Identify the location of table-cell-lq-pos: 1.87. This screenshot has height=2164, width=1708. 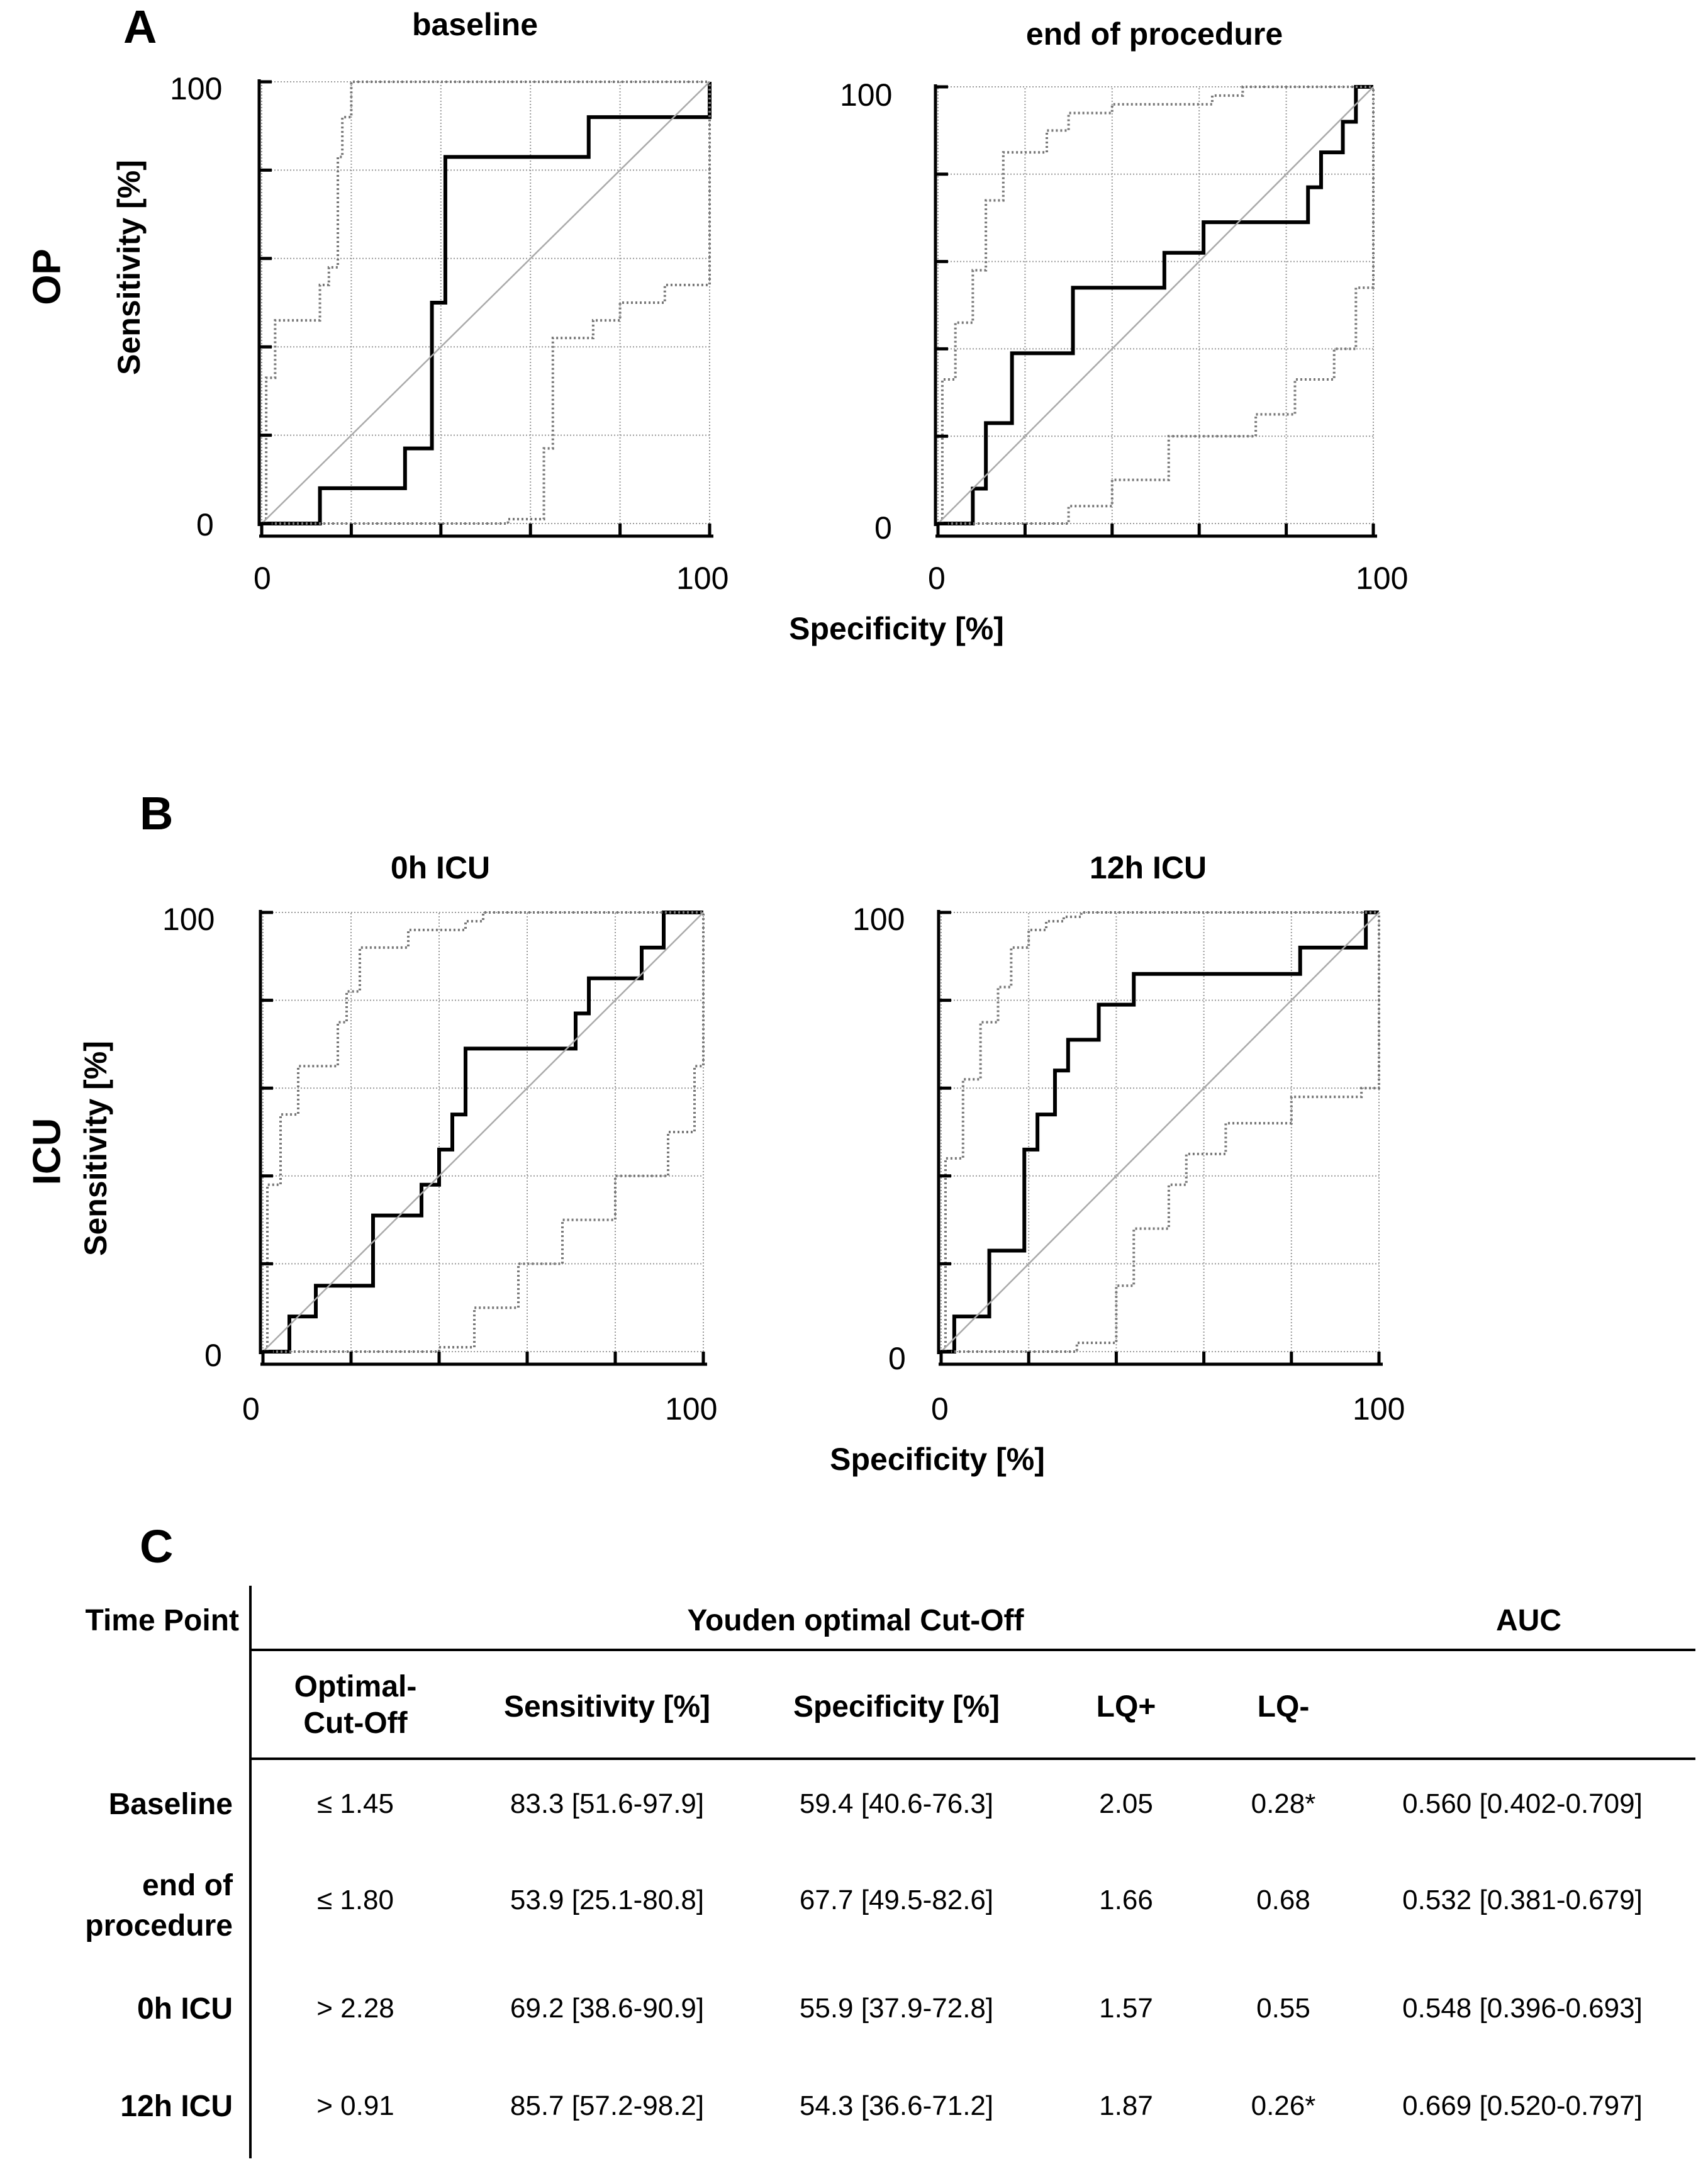
(1126, 2105).